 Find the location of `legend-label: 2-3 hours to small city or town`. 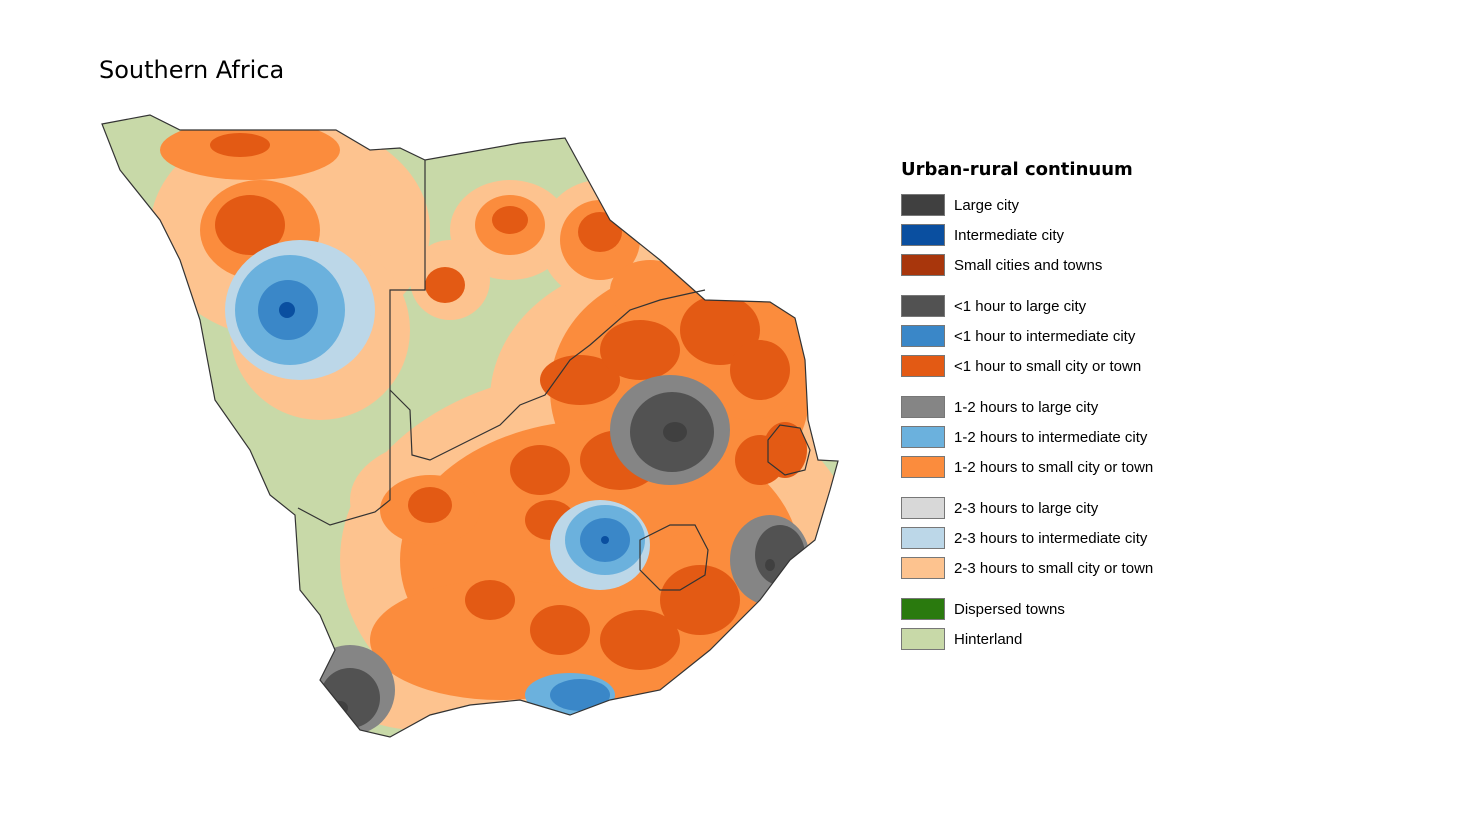

legend-label: 2-3 hours to small city or town is located at coordinates (1054, 568).